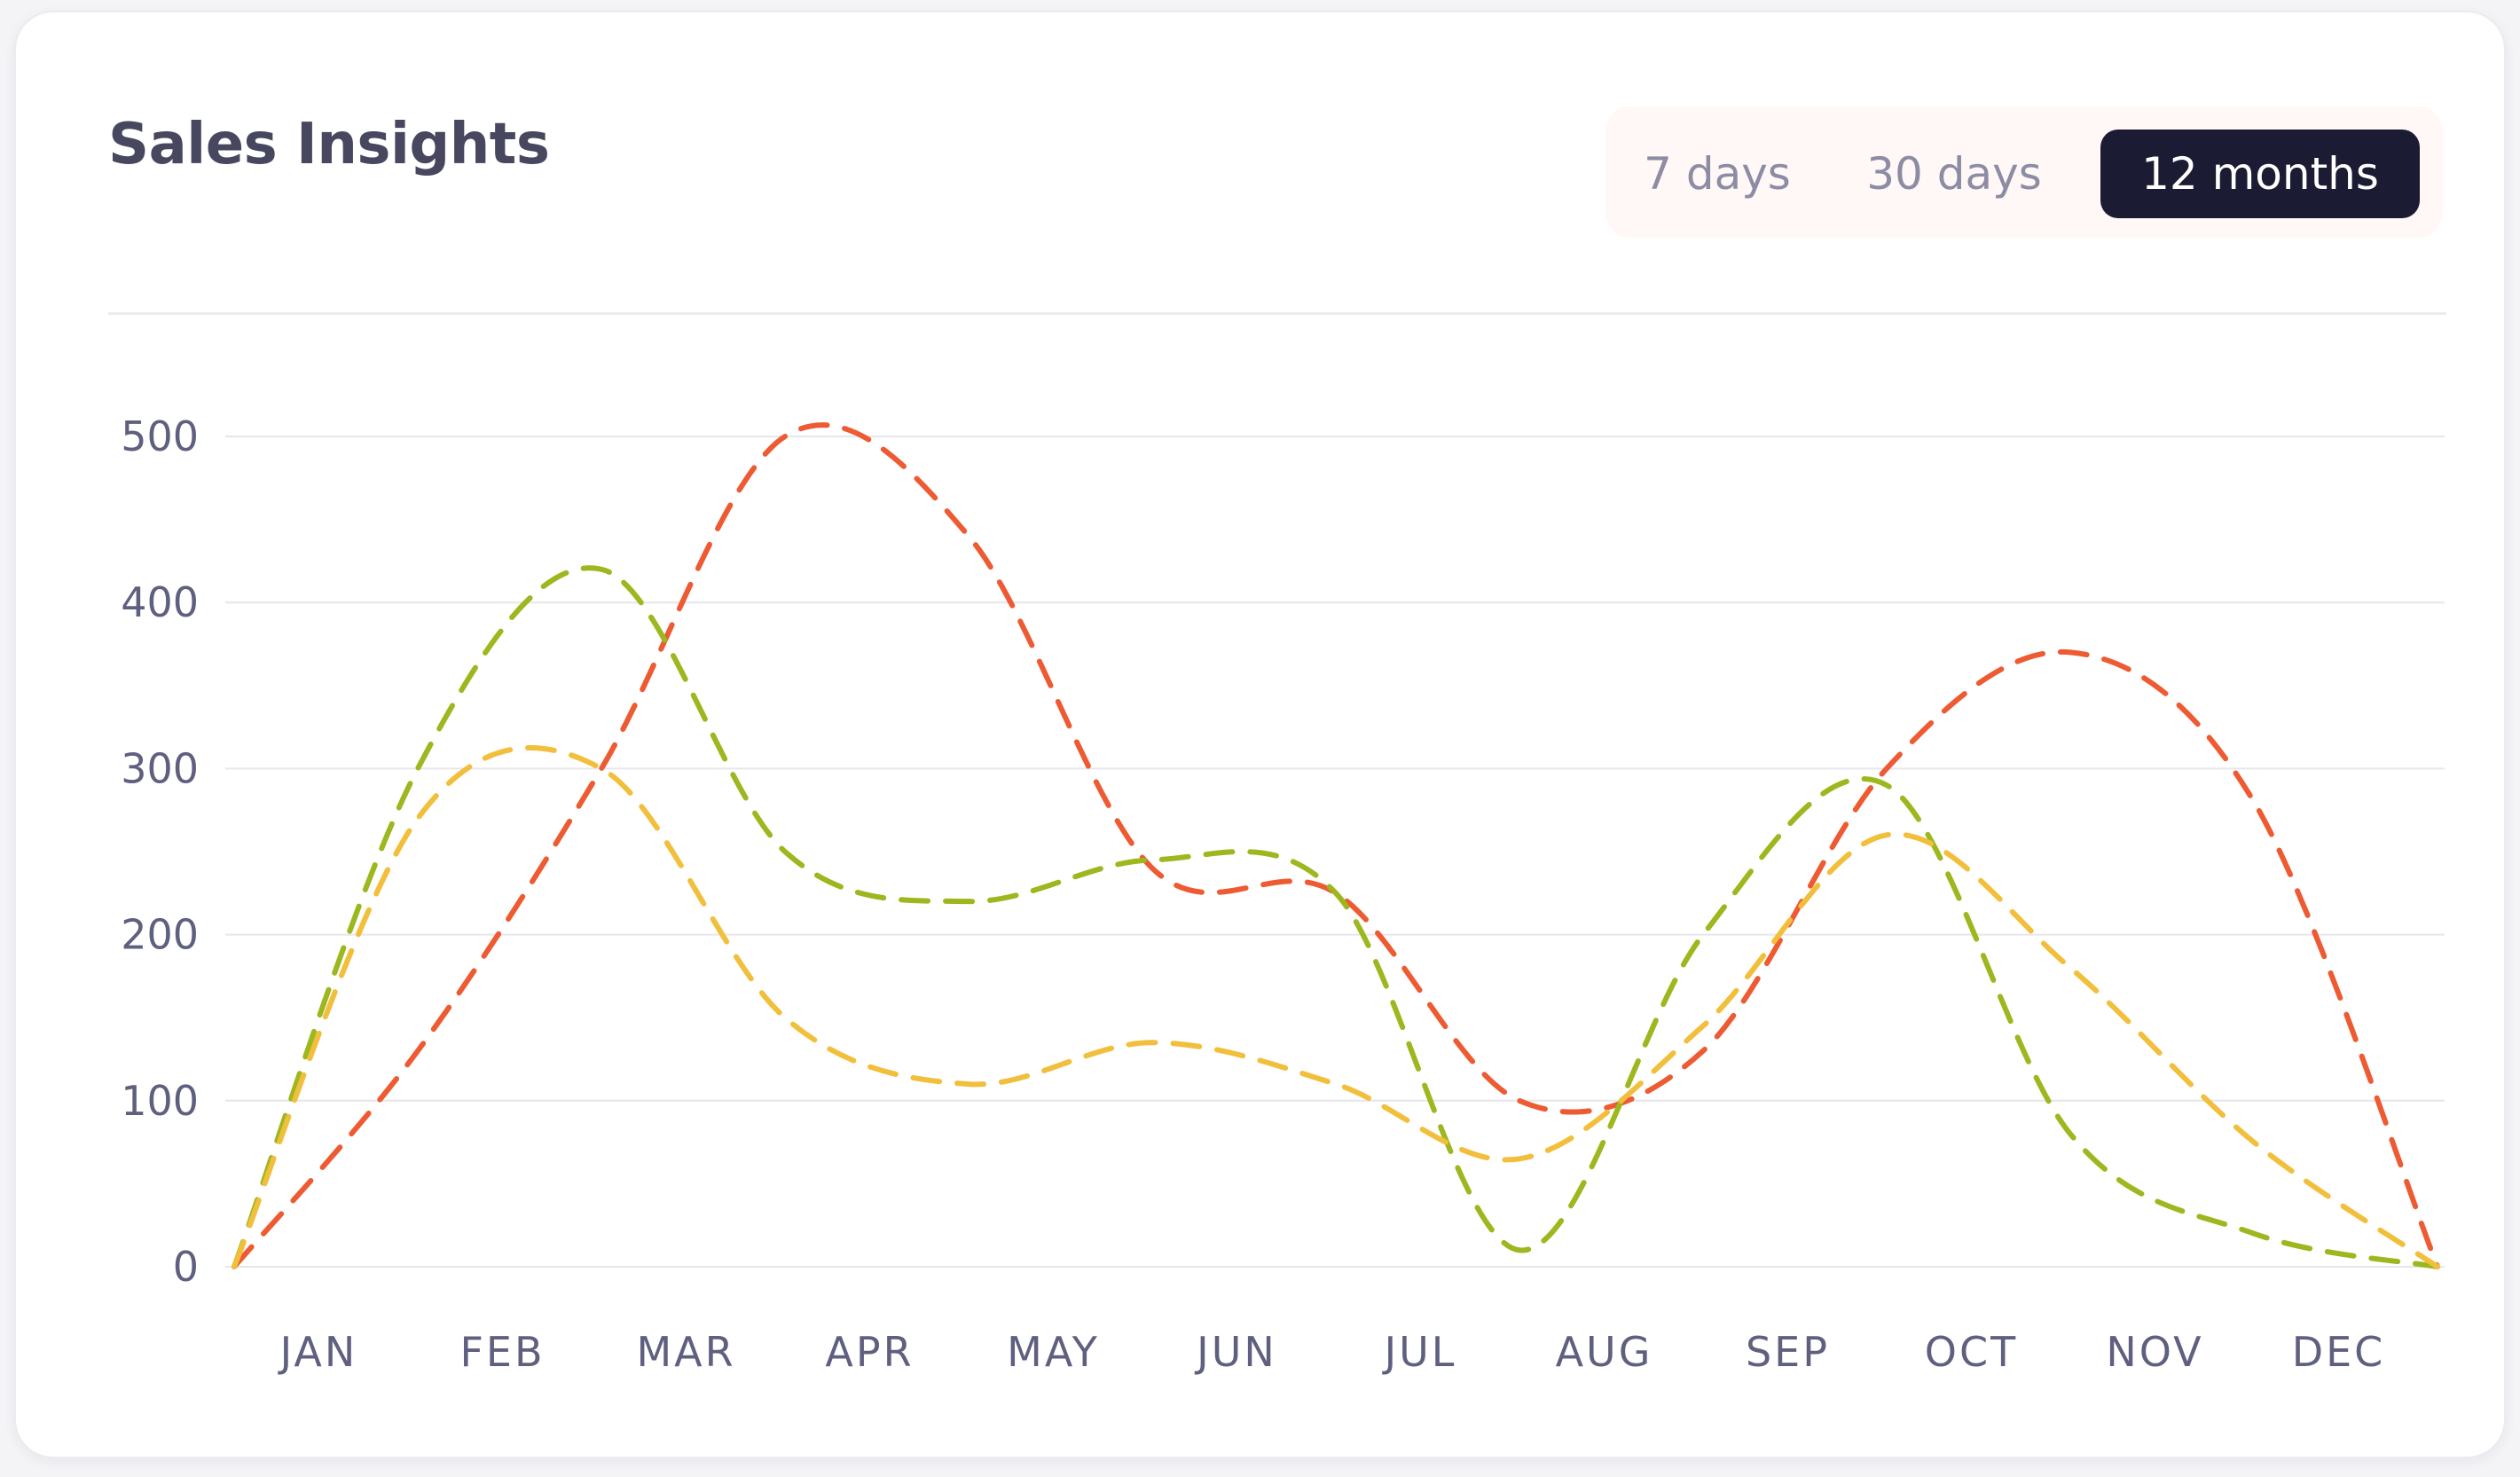 The height and width of the screenshot is (1477, 2520). Describe the element at coordinates (160, 436) in the screenshot. I see `y-tick-label: 500` at that location.